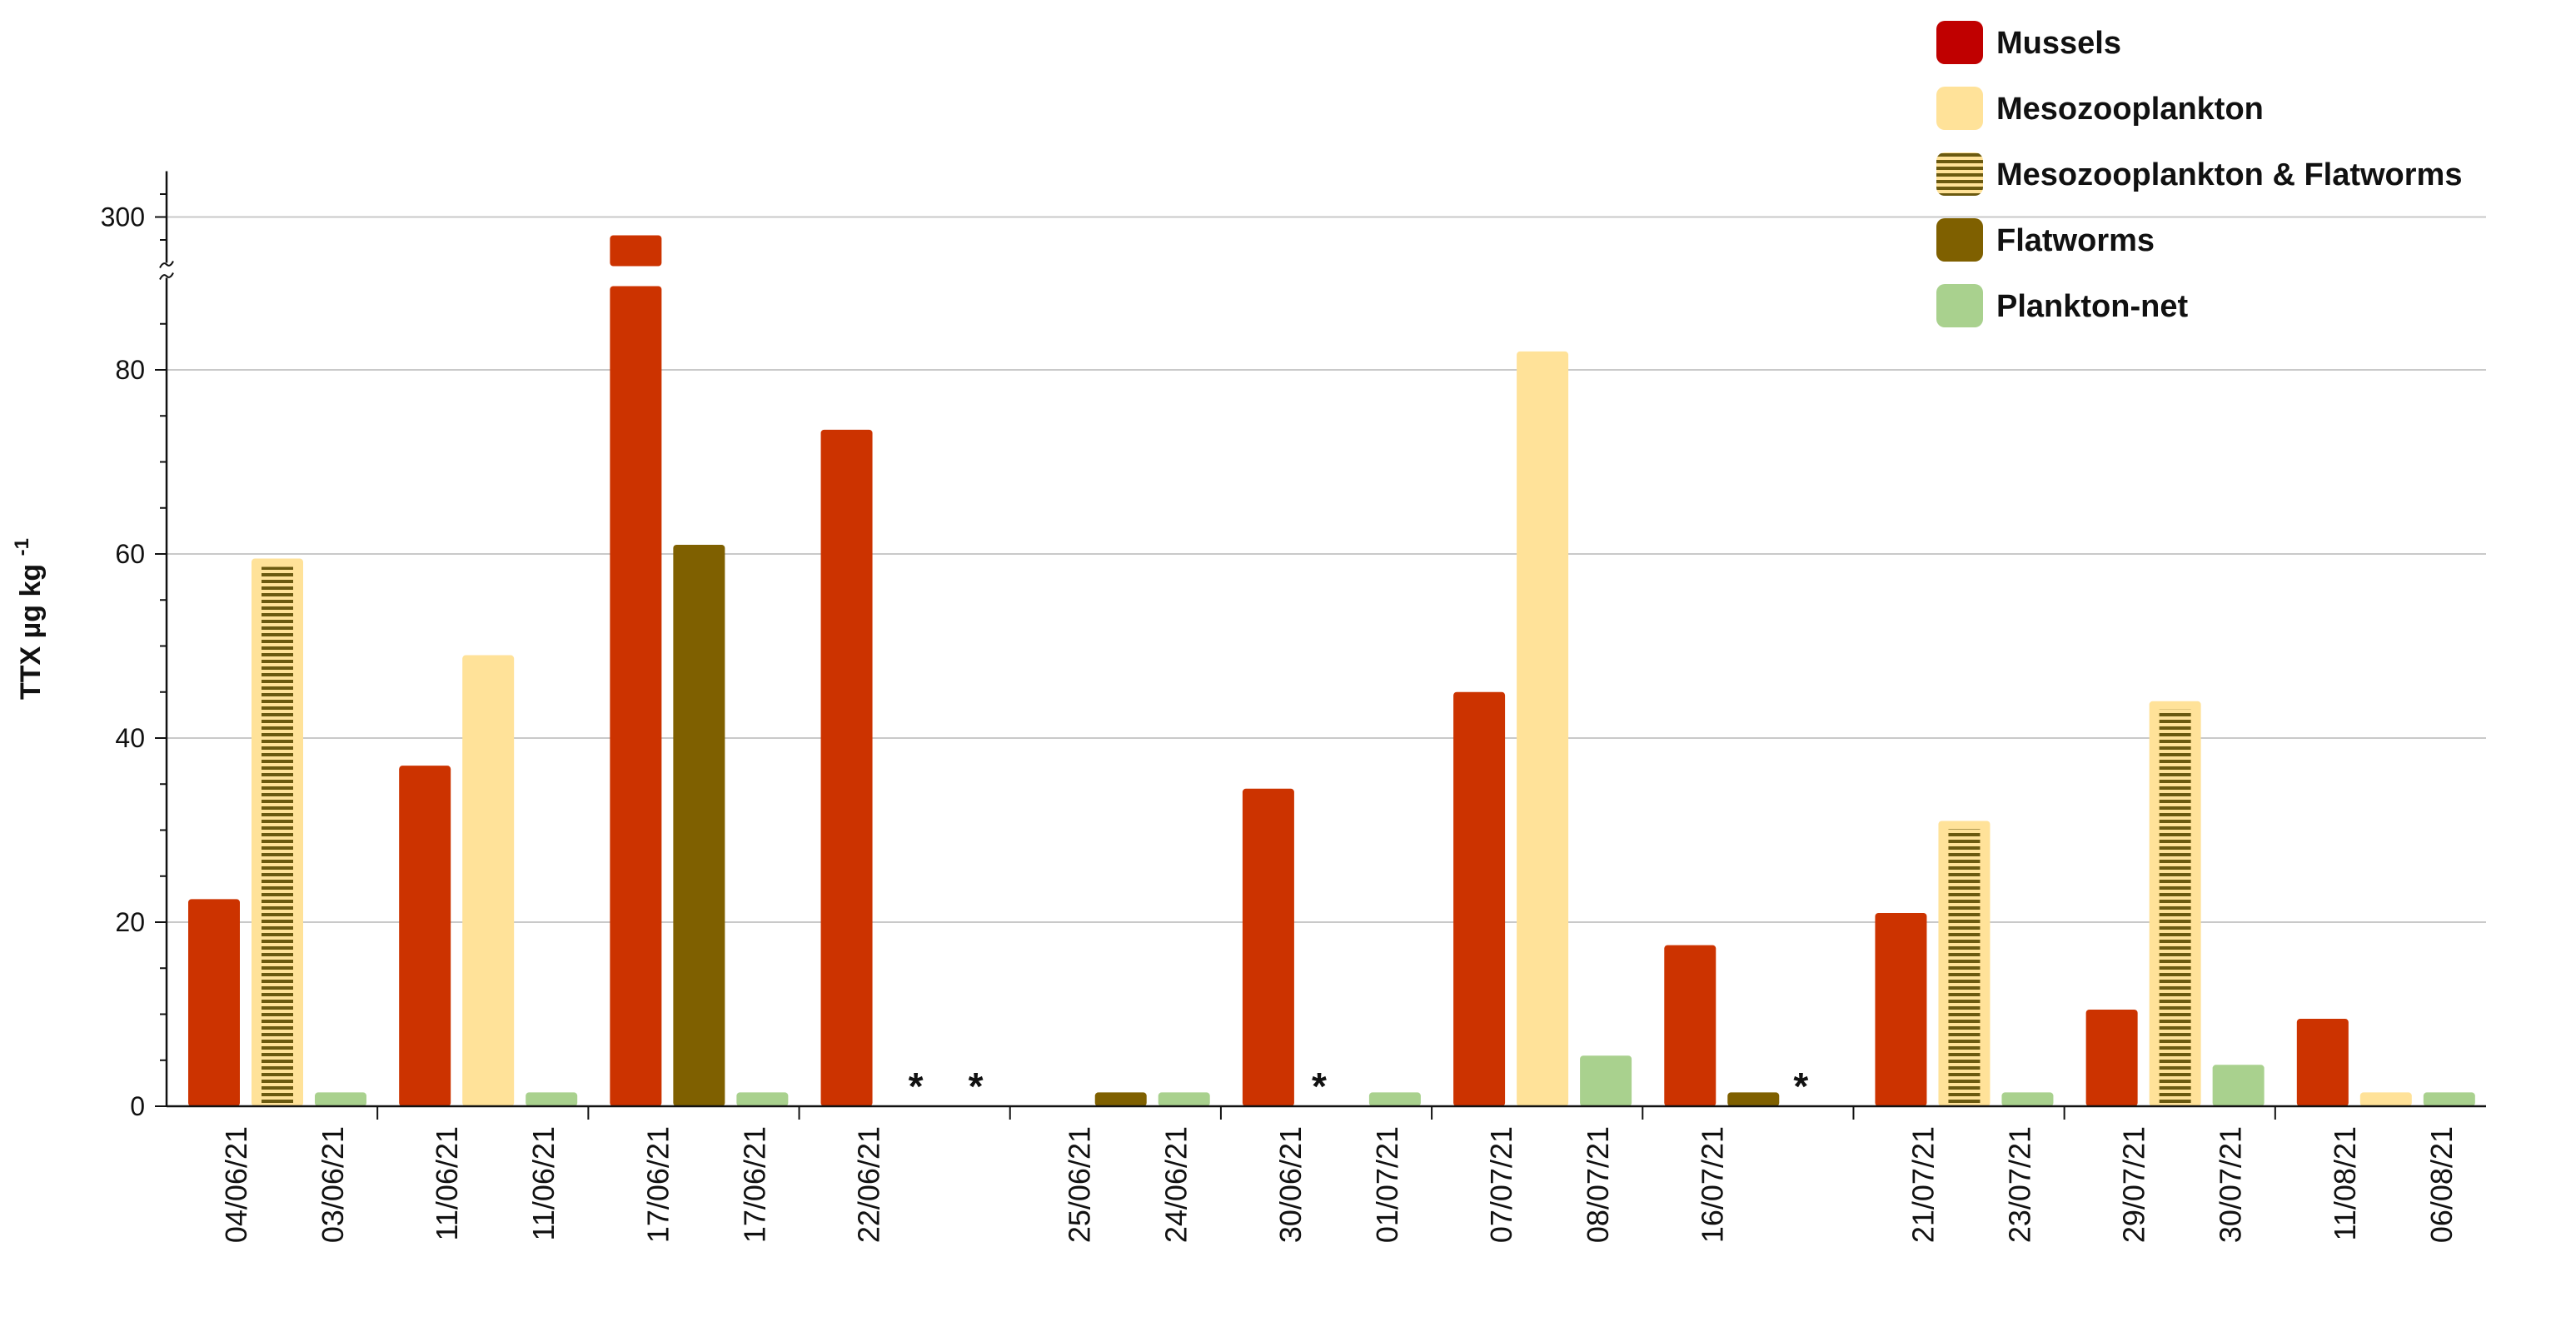 The width and height of the screenshot is (2576, 1327). Describe the element at coordinates (2092, 306) in the screenshot. I see `legend-label: Plankton-net` at that location.